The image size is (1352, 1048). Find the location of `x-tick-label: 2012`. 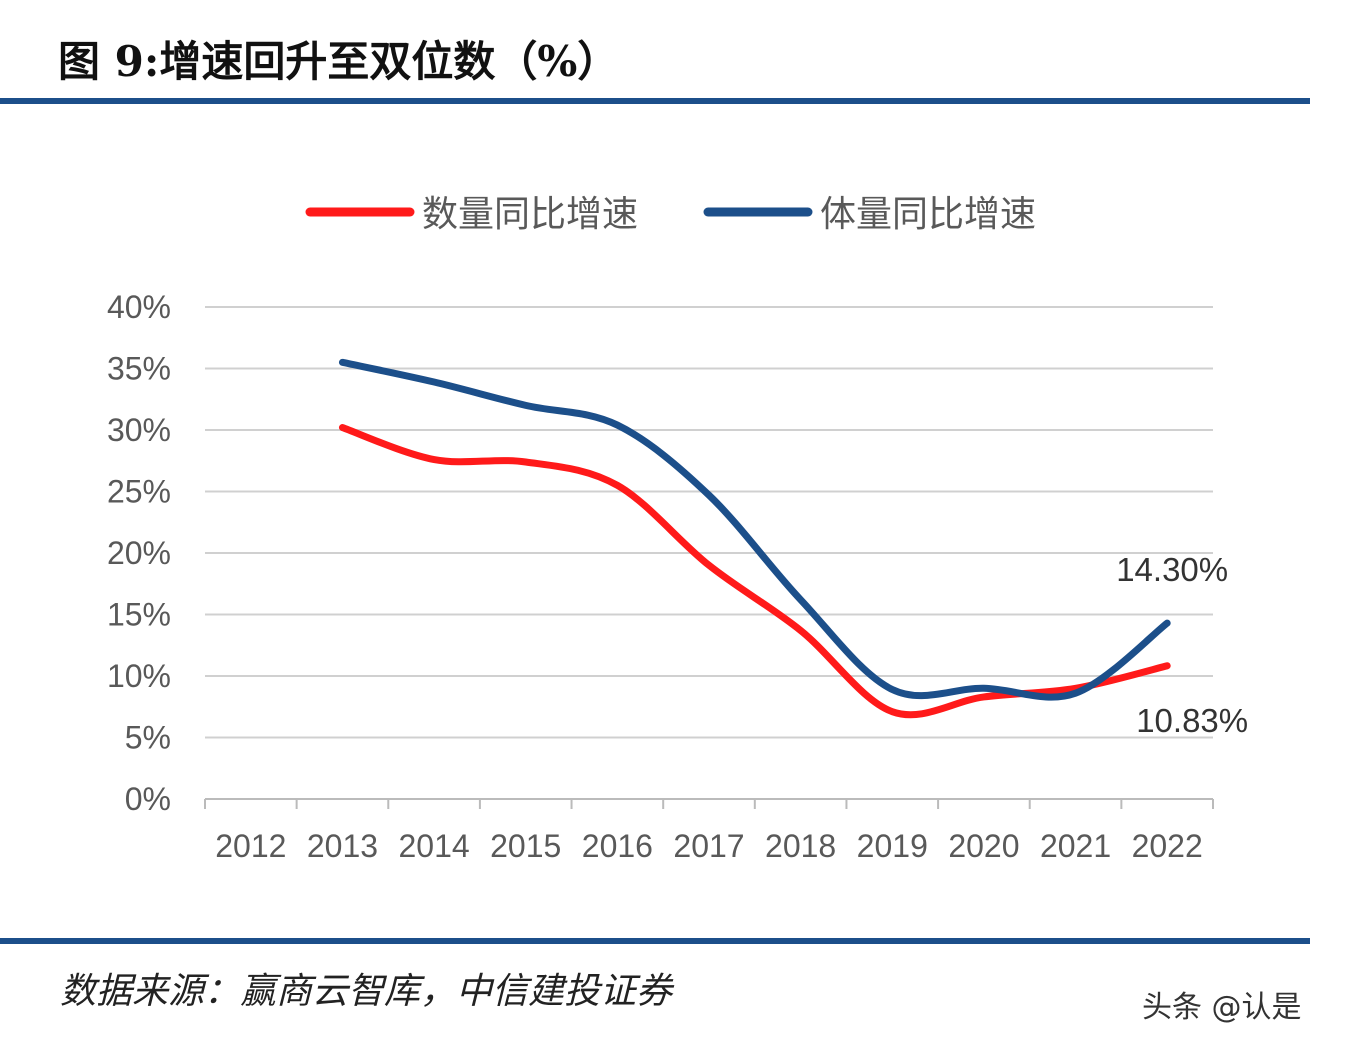

x-tick-label: 2012 is located at coordinates (250, 846).